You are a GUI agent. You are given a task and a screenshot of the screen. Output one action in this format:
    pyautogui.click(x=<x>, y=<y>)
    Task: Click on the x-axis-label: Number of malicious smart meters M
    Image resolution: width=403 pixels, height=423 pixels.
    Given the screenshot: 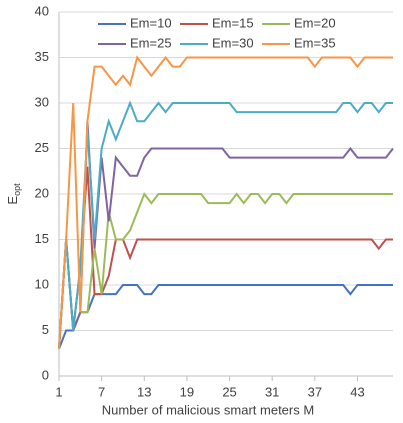 What is the action you would take?
    pyautogui.click(x=208, y=409)
    